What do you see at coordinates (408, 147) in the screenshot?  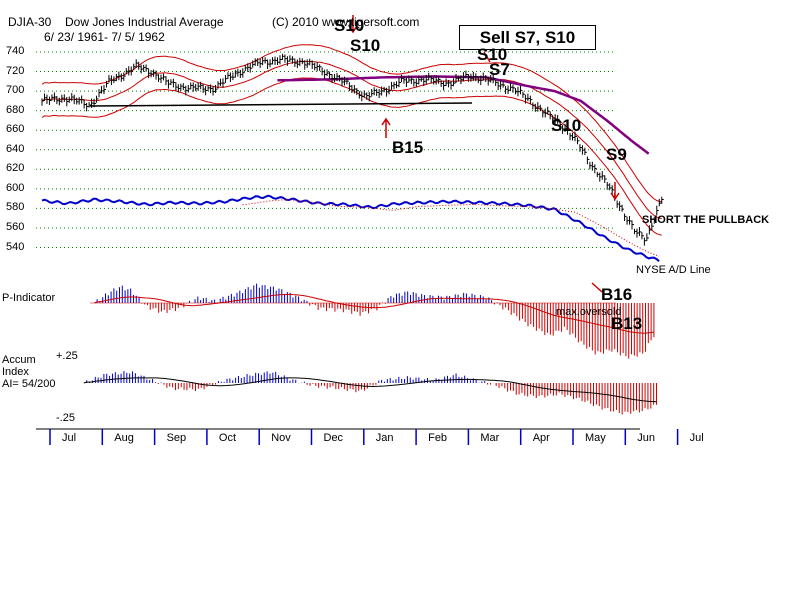 I see `signal-b15: B15` at bounding box center [408, 147].